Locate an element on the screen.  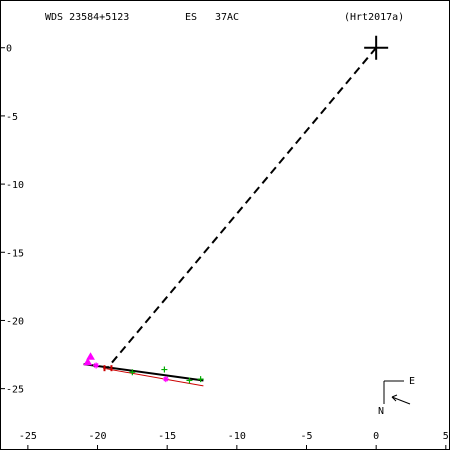
y-tick-label: 0 is located at coordinates (9, 49).